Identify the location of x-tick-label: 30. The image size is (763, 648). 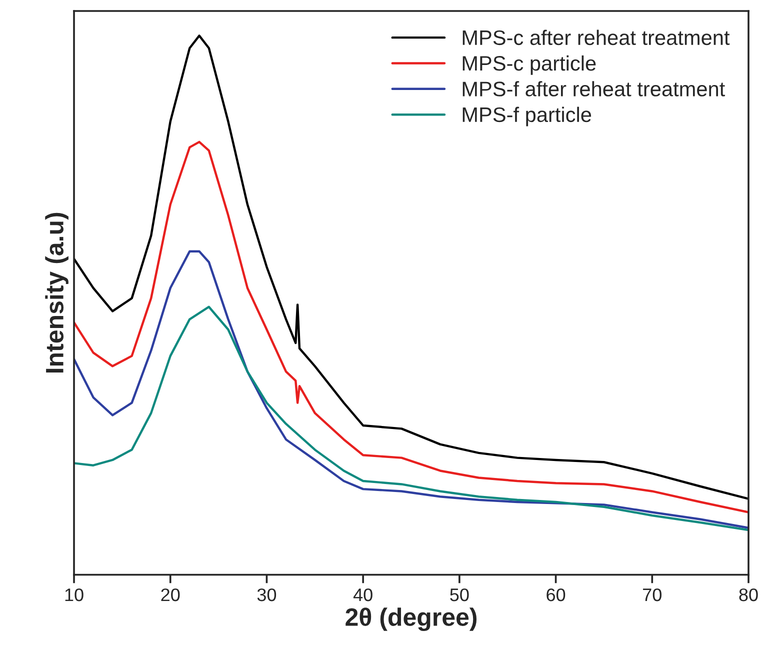
(266, 595).